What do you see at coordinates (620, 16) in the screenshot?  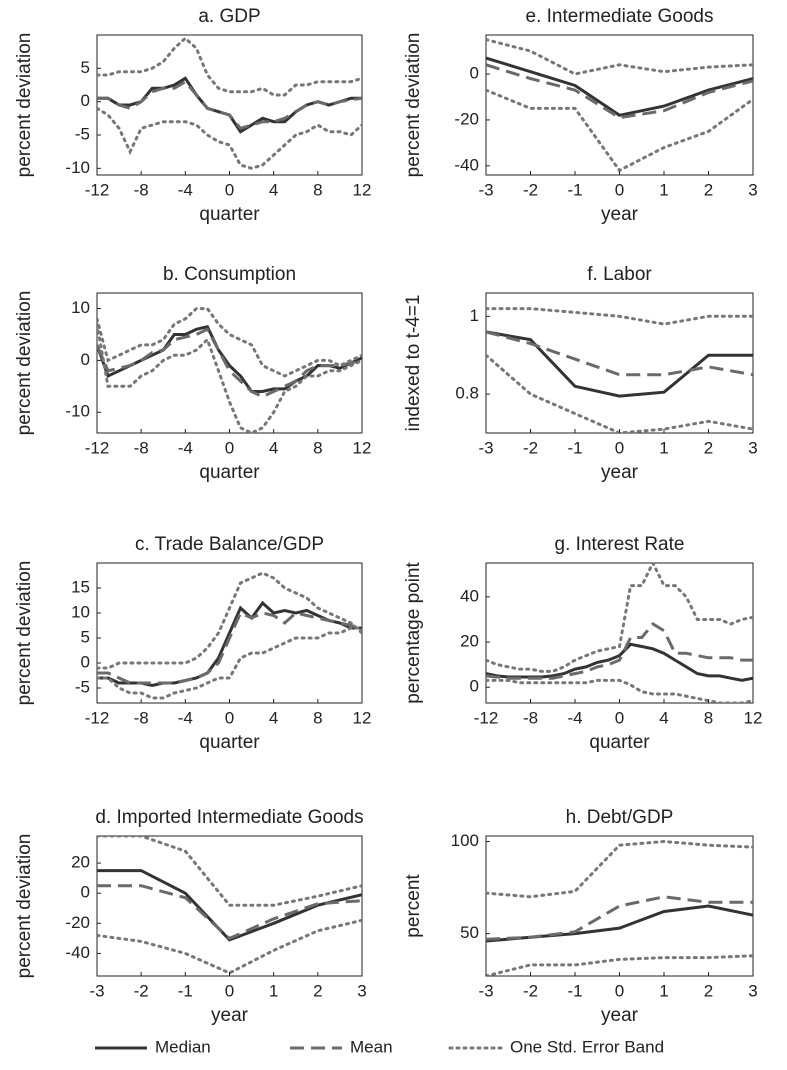 I see `panel-title: e. Intermediate Goods` at bounding box center [620, 16].